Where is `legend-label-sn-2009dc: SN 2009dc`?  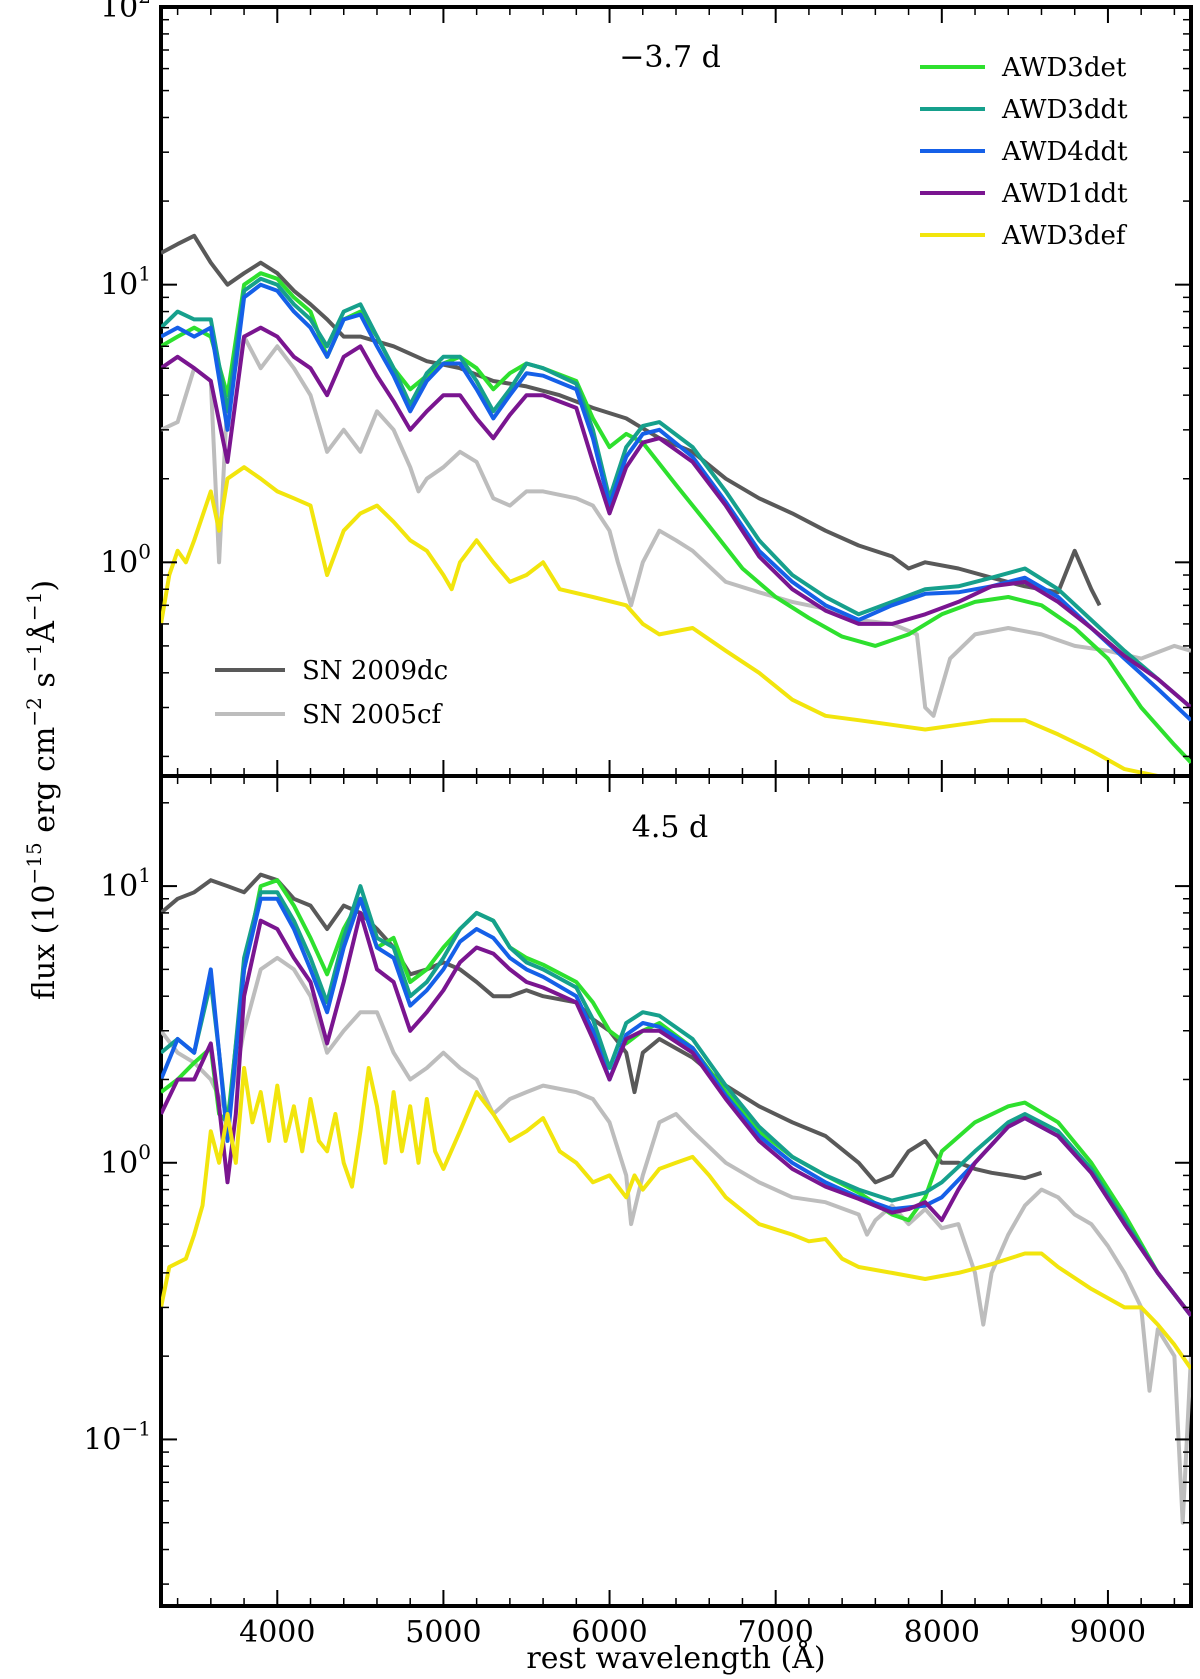 legend-label-sn-2009dc: SN 2009dc is located at coordinates (375, 671).